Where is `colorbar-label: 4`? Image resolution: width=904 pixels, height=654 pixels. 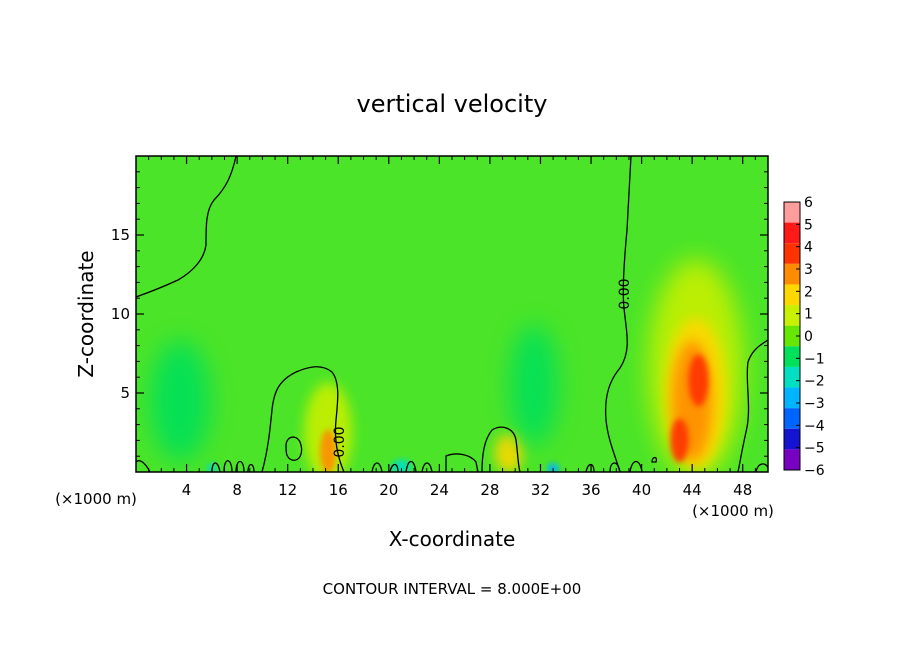
colorbar-label: 4 is located at coordinates (808, 248).